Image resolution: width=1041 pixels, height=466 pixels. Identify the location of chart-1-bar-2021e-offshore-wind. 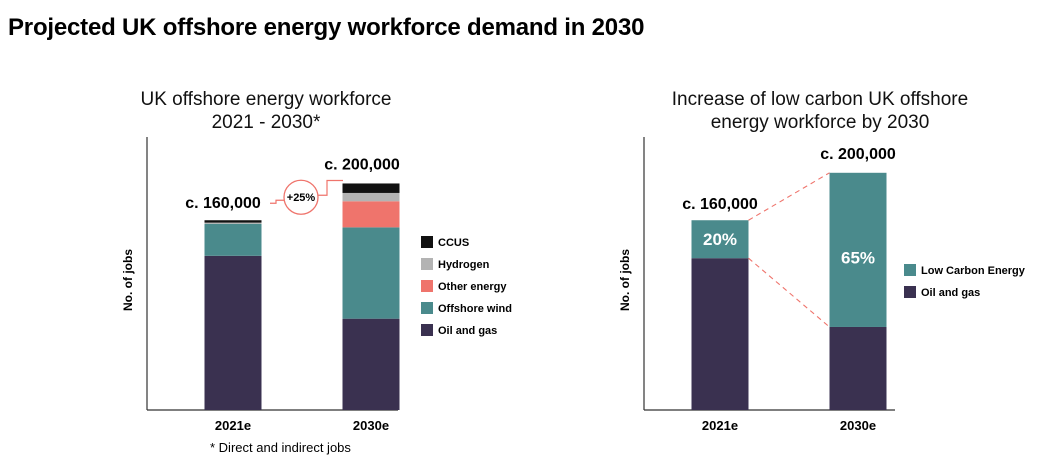
(233, 239).